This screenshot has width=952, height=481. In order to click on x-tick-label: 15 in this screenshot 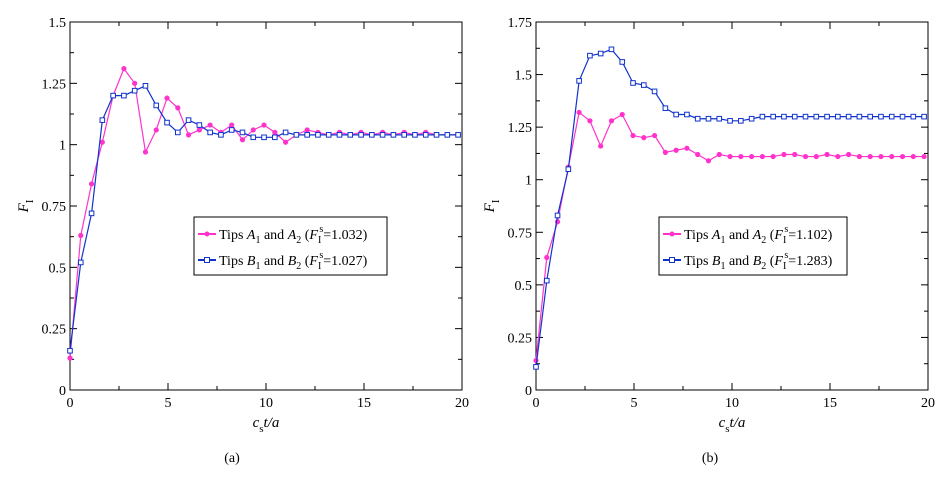, I will do `click(830, 403)`.